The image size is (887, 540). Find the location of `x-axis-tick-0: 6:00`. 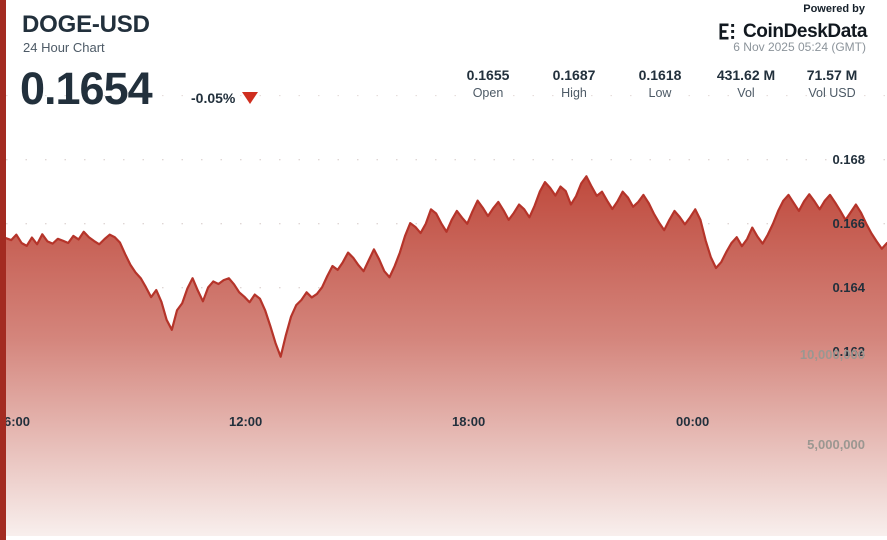

x-axis-tick-0: 6:00 is located at coordinates (17, 421).